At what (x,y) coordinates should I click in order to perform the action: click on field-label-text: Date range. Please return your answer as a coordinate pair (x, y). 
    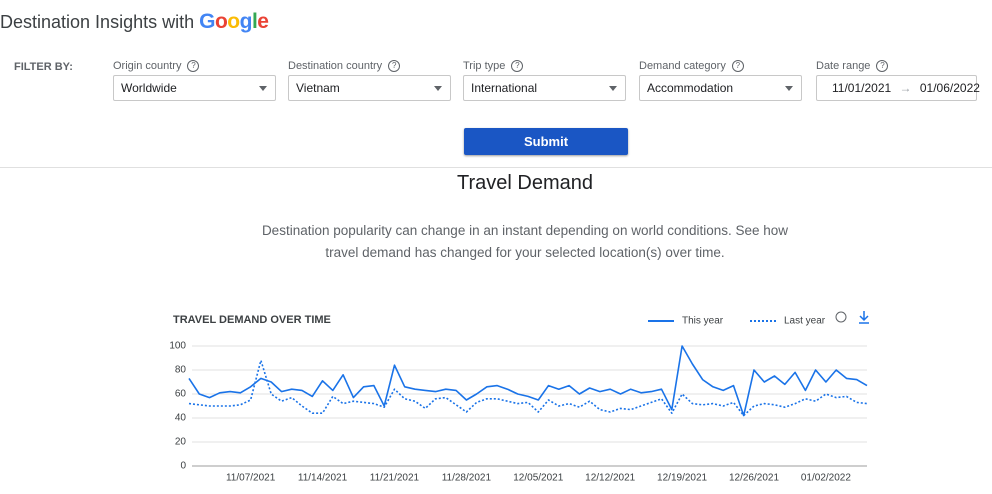
    Looking at the image, I should click on (843, 66).